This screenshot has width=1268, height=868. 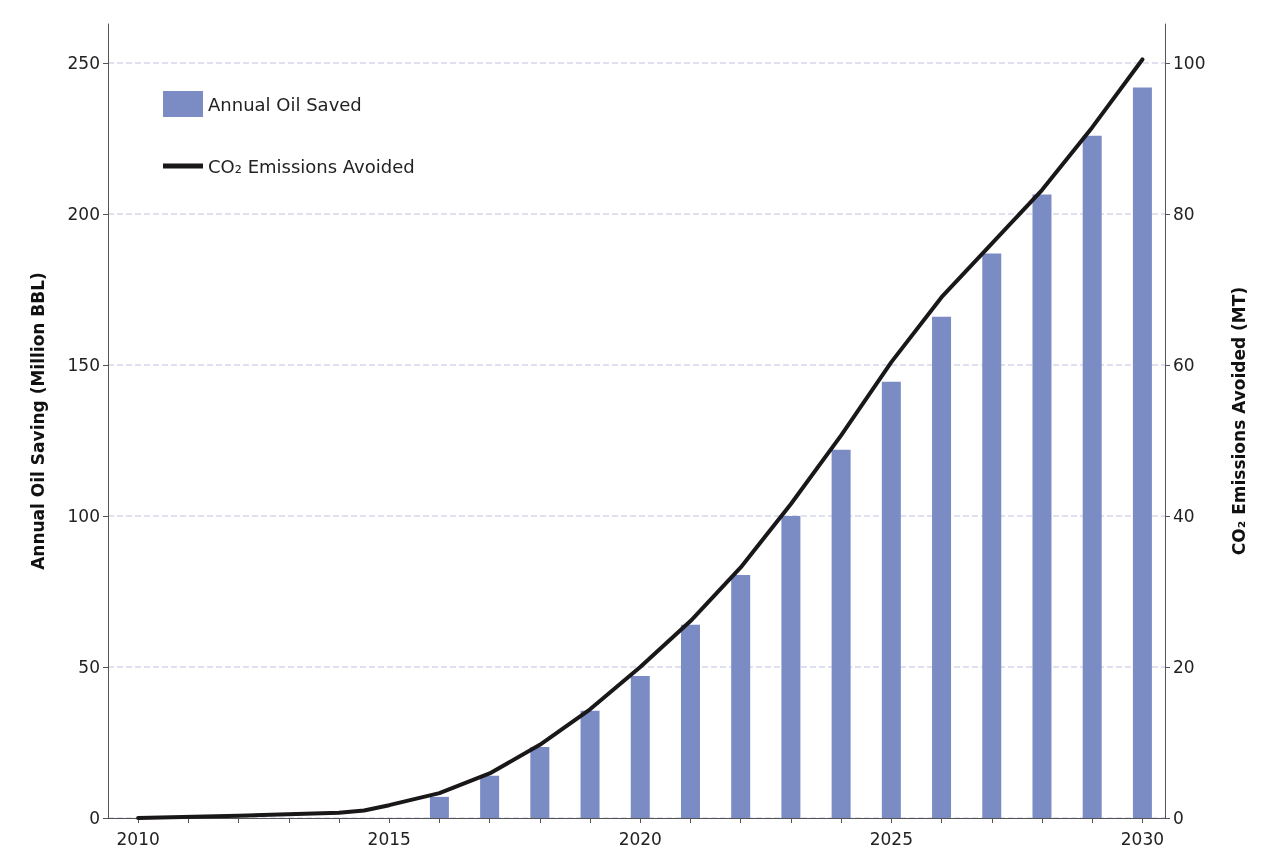 What do you see at coordinates (1184, 365) in the screenshot?
I see `y2-tick-label: 60` at bounding box center [1184, 365].